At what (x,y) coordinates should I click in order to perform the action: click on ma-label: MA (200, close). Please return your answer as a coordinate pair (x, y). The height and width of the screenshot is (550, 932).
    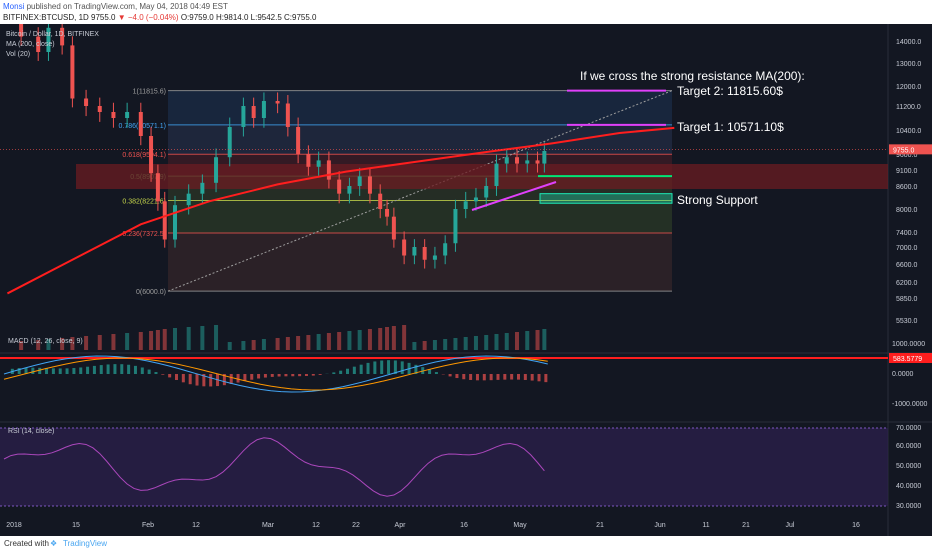
    Looking at the image, I should click on (30, 44).